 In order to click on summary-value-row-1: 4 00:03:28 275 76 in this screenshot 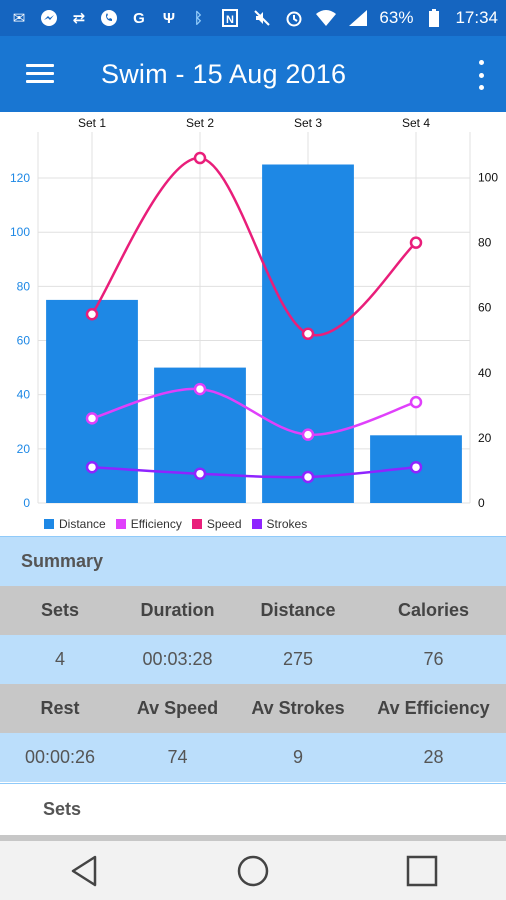, I will do `click(253, 659)`.